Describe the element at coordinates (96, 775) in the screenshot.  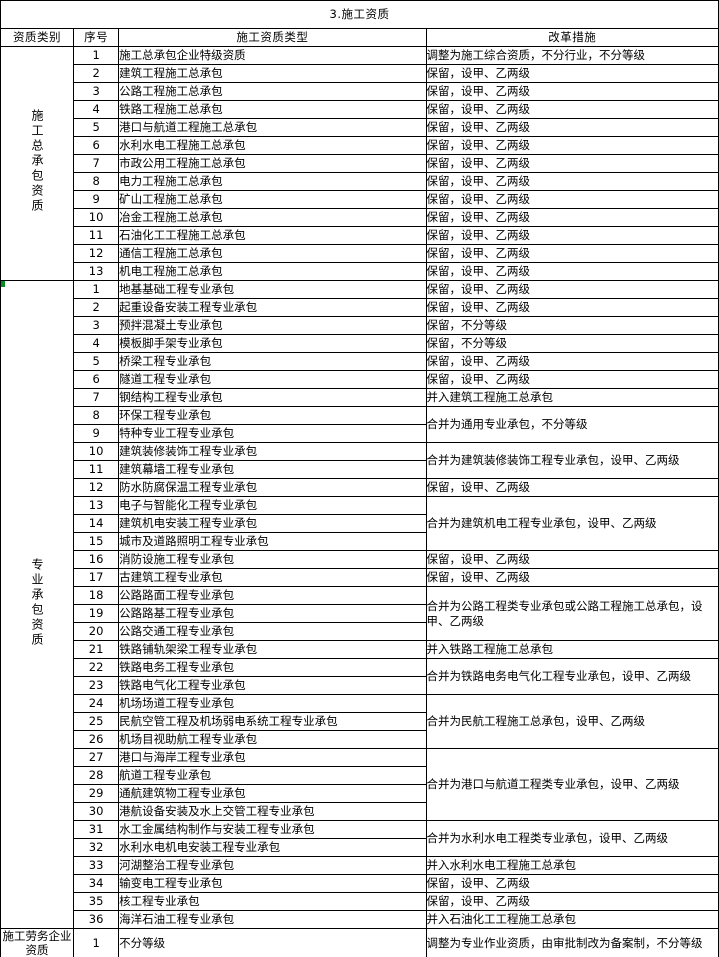
I see `row-index: 28` at that location.